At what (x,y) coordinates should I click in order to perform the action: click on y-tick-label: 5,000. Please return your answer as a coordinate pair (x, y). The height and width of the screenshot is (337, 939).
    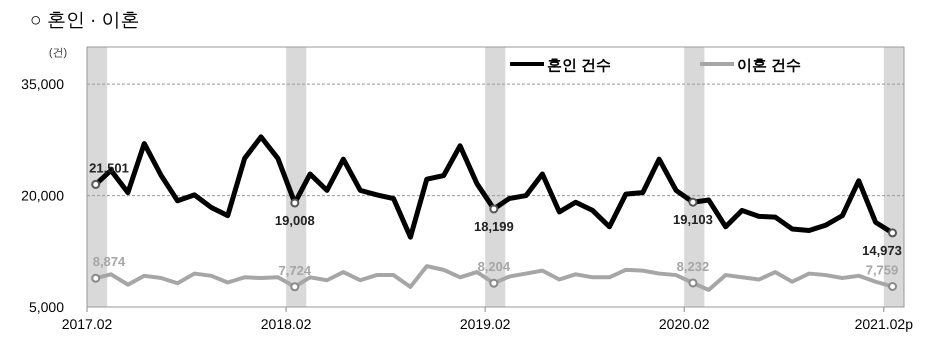
    Looking at the image, I should click on (46, 307).